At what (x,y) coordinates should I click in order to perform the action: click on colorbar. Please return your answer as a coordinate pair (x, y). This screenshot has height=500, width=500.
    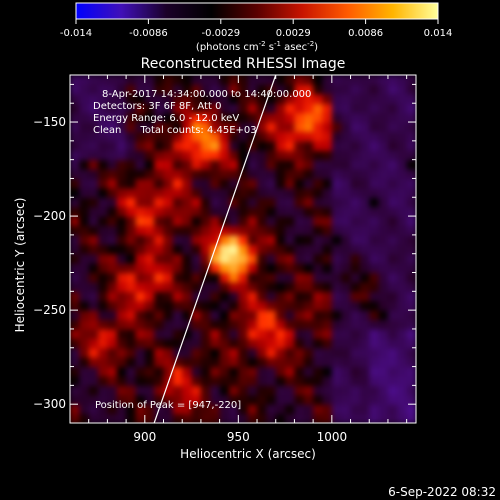
    Looking at the image, I should click on (257, 11).